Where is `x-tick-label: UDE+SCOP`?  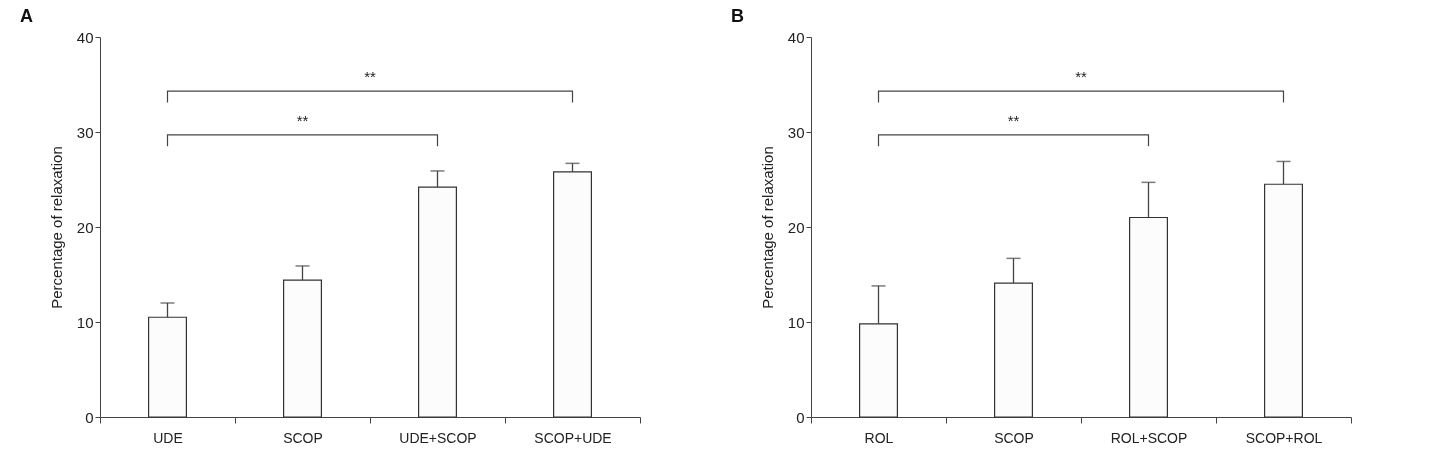 x-tick-label: UDE+SCOP is located at coordinates (438, 437).